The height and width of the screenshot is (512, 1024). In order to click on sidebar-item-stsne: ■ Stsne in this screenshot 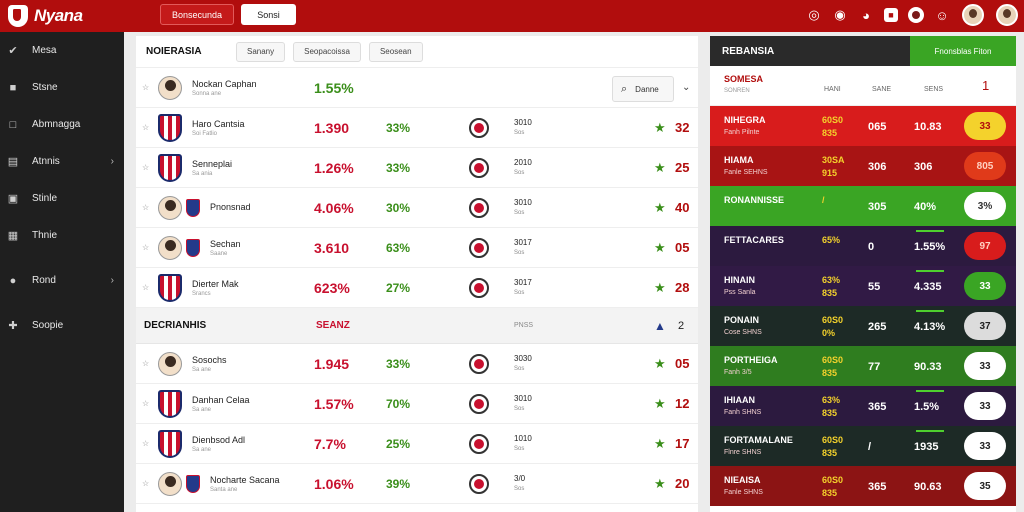, I will do `click(62, 87)`.